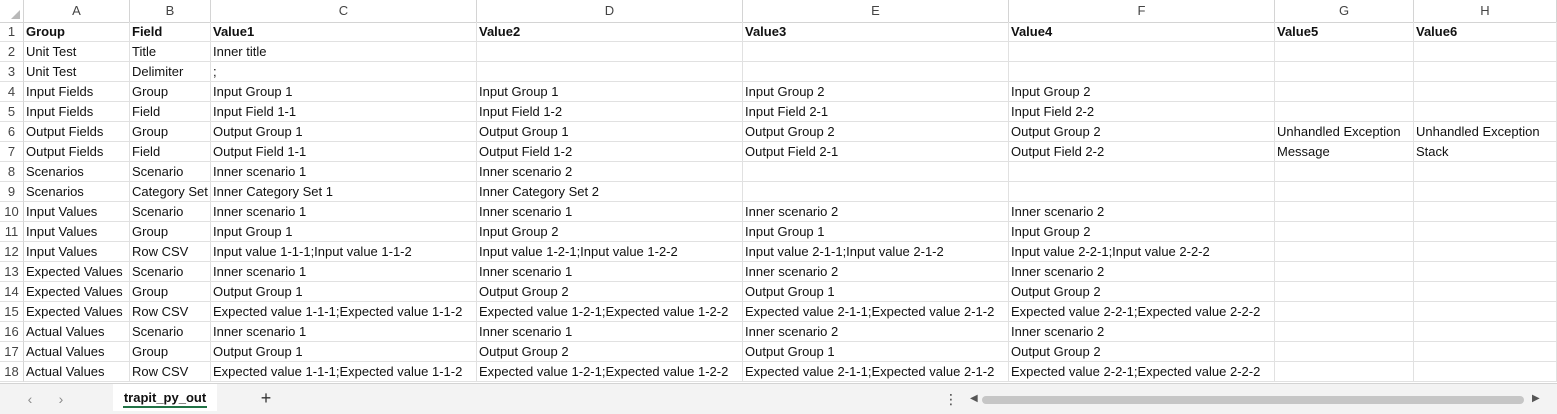 Image resolution: width=1557 pixels, height=414 pixels. What do you see at coordinates (610, 212) in the screenshot?
I see `cell-d10: Inner scenario 1` at bounding box center [610, 212].